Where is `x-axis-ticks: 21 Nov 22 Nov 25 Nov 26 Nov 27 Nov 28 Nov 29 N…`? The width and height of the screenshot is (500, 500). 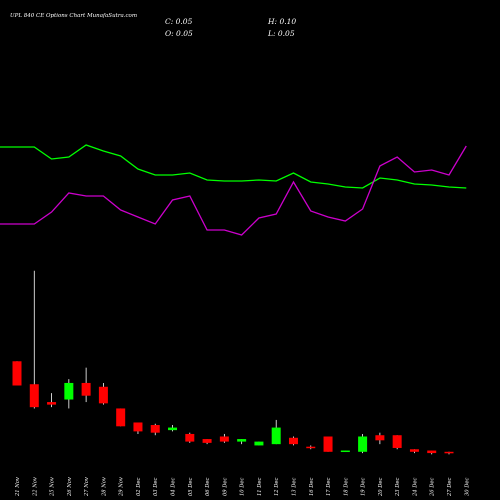 x-axis-ticks: 21 Nov 22 Nov 25 Nov 26 Nov 27 Nov 28 Nov 29 N… is located at coordinates (242, 487).